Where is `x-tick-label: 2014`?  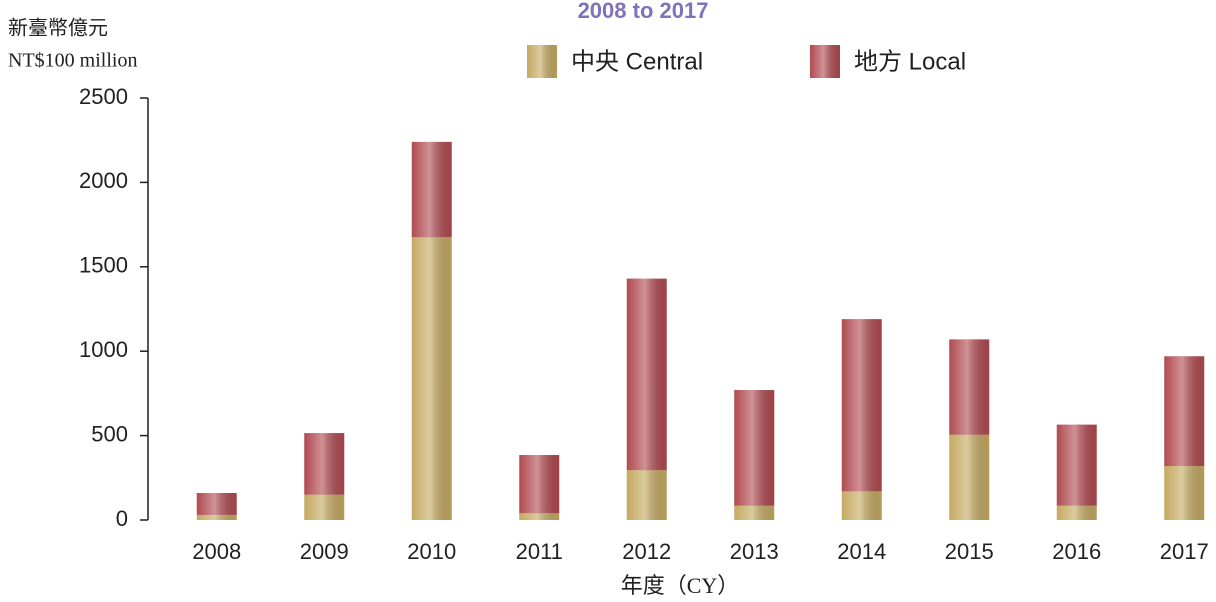
x-tick-label: 2014 is located at coordinates (861, 551).